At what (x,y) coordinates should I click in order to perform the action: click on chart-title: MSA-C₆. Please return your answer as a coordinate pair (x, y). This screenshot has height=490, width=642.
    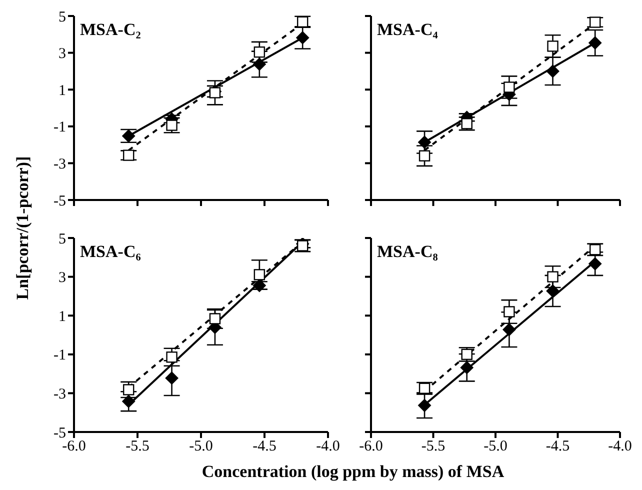
    Looking at the image, I should click on (110, 251).